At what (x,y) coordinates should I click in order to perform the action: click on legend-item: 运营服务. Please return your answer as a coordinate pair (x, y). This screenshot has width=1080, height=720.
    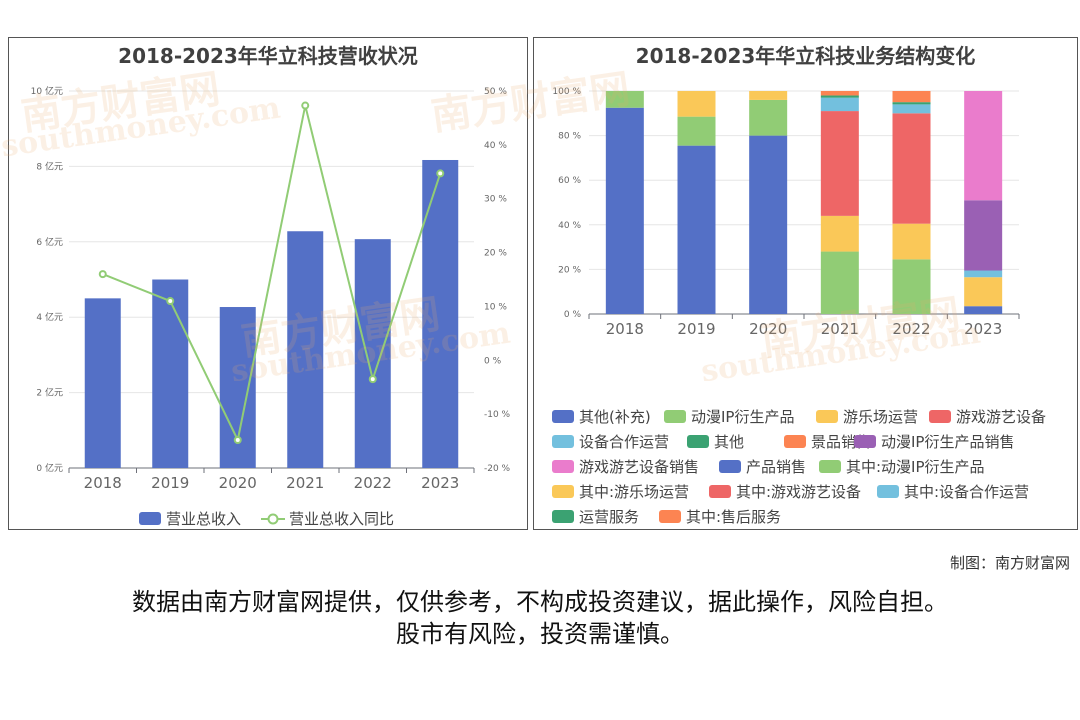
    Looking at the image, I should click on (595, 516).